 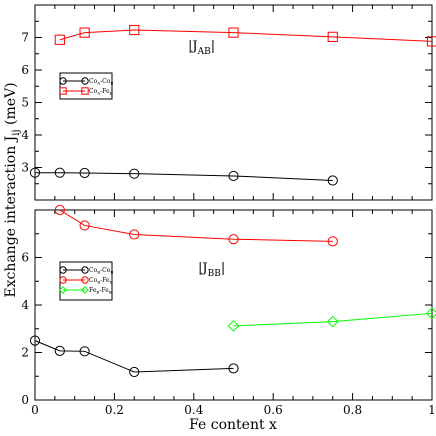 What do you see at coordinates (11, 105) in the screenshot?
I see `y-axis-label-unit: (meV)` at bounding box center [11, 105].